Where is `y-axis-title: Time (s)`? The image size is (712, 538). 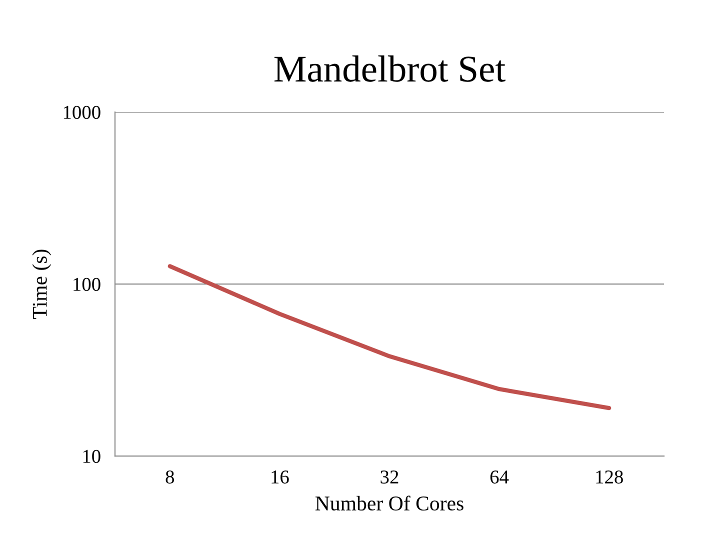 y-axis-title: Time (s) is located at coordinates (42, 284).